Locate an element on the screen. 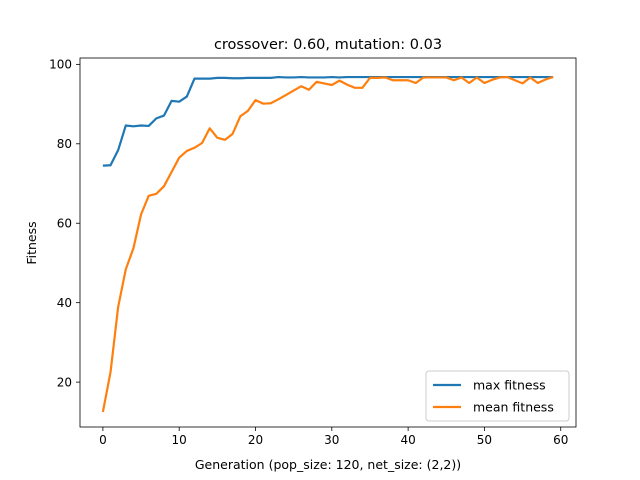  x-tick-label: 10 is located at coordinates (179, 440).